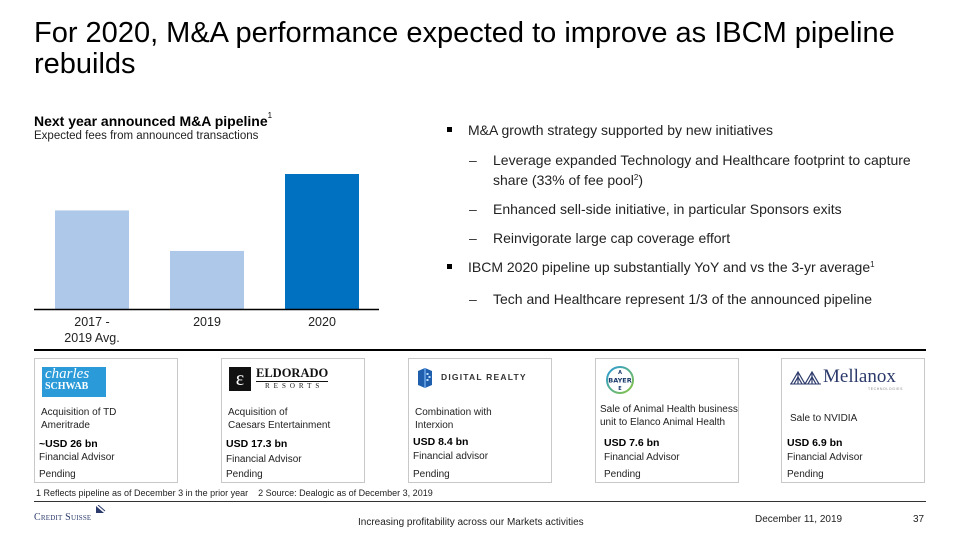 The image size is (960, 540). What do you see at coordinates (279, 425) in the screenshot?
I see `desc-line: Caesars Entertainment` at bounding box center [279, 425].